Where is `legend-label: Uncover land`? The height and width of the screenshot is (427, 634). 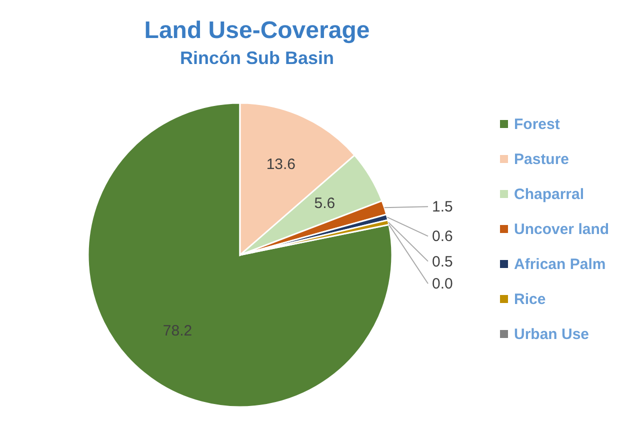 legend-label: Uncover land is located at coordinates (562, 229).